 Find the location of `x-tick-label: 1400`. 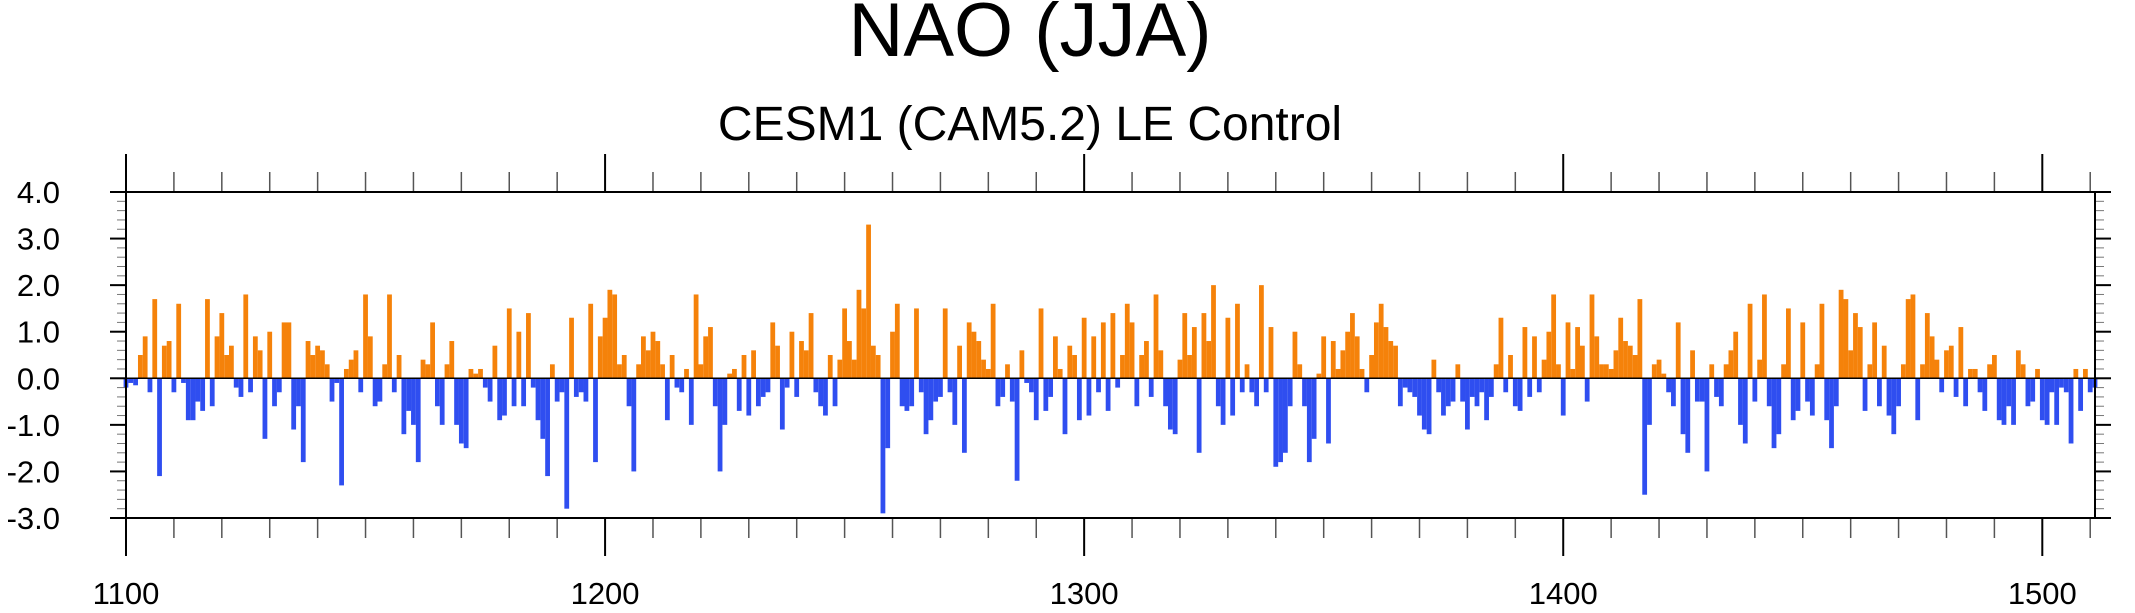

x-tick-label: 1400 is located at coordinates (1563, 593).